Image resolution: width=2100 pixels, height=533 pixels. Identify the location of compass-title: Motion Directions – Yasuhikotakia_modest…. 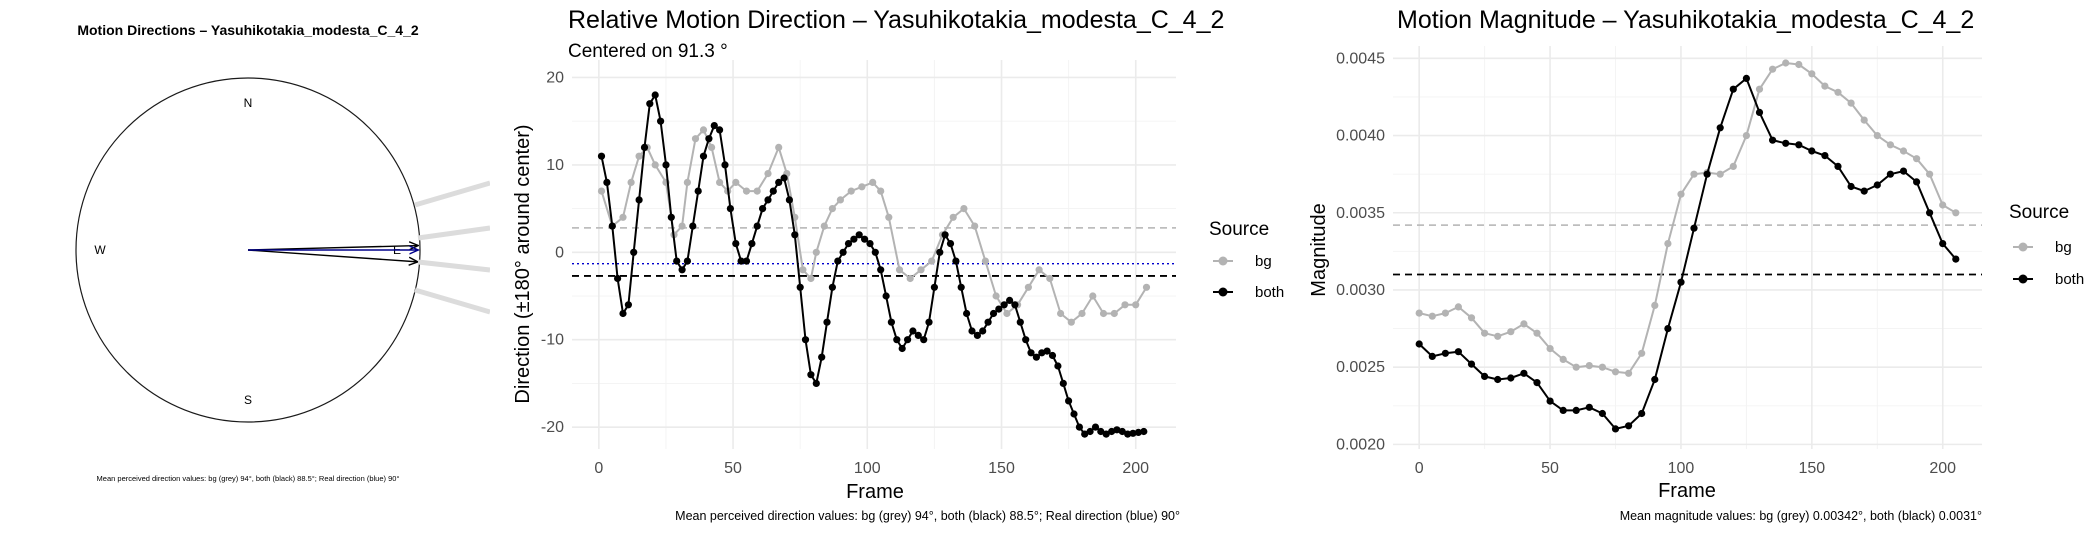
(248, 30).